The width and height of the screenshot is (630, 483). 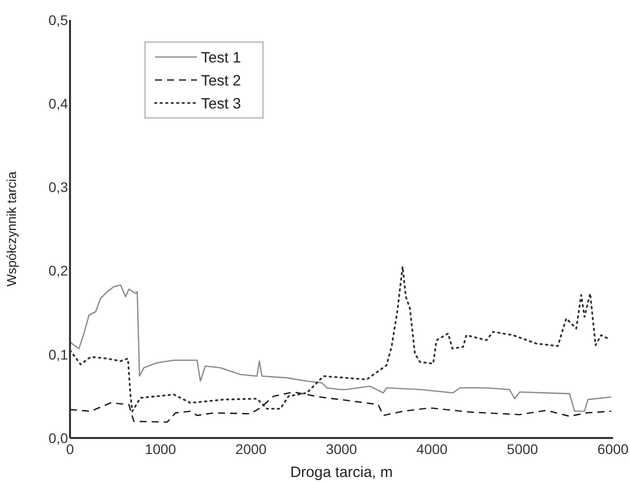 I want to click on x-tick-label: 5000, so click(x=522, y=449).